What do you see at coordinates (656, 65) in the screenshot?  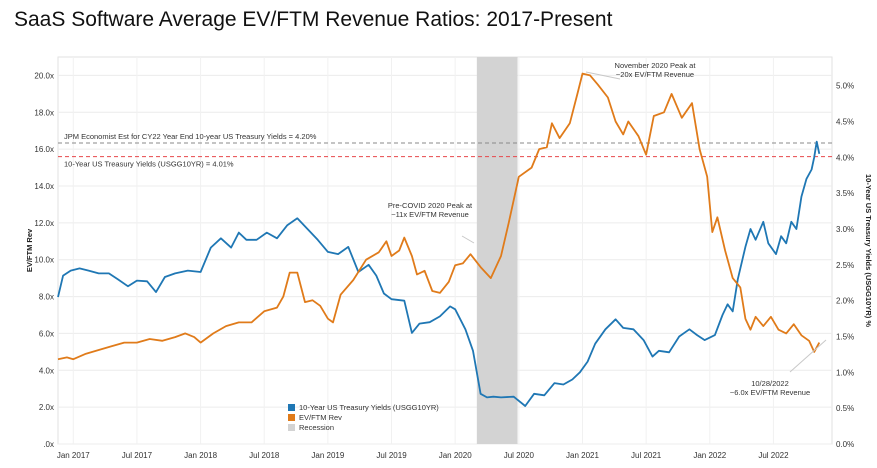 I see `annotation-text: November 2020 Peak at` at bounding box center [656, 65].